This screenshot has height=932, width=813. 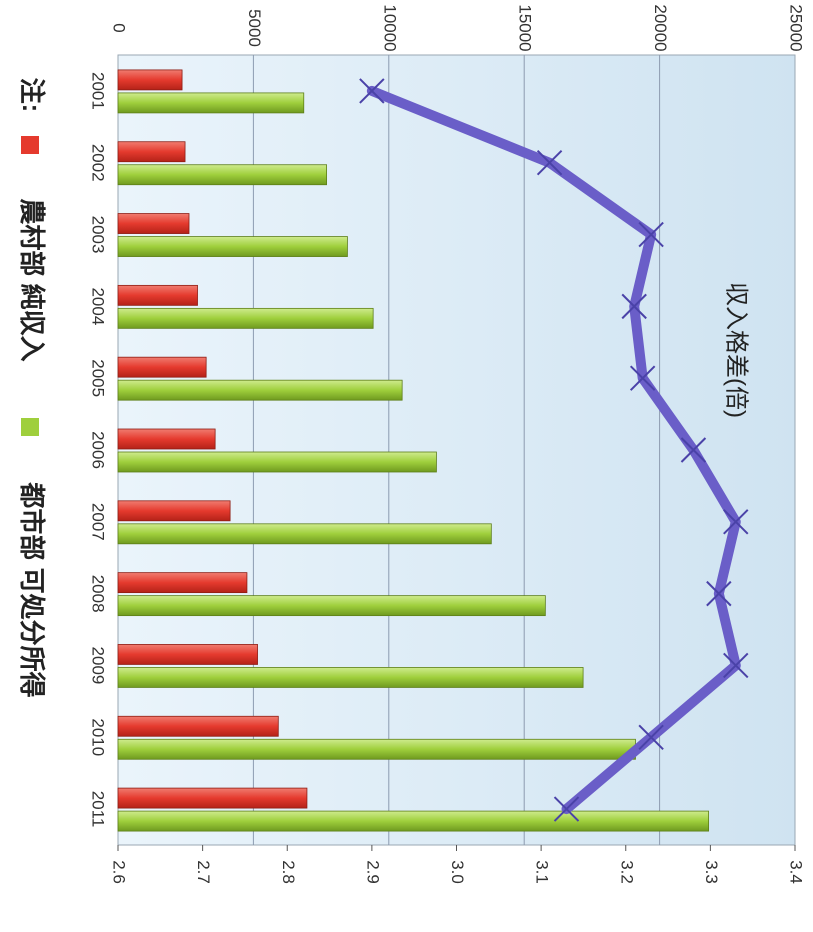 I want to click on category-label: 2011, so click(x=98, y=809).